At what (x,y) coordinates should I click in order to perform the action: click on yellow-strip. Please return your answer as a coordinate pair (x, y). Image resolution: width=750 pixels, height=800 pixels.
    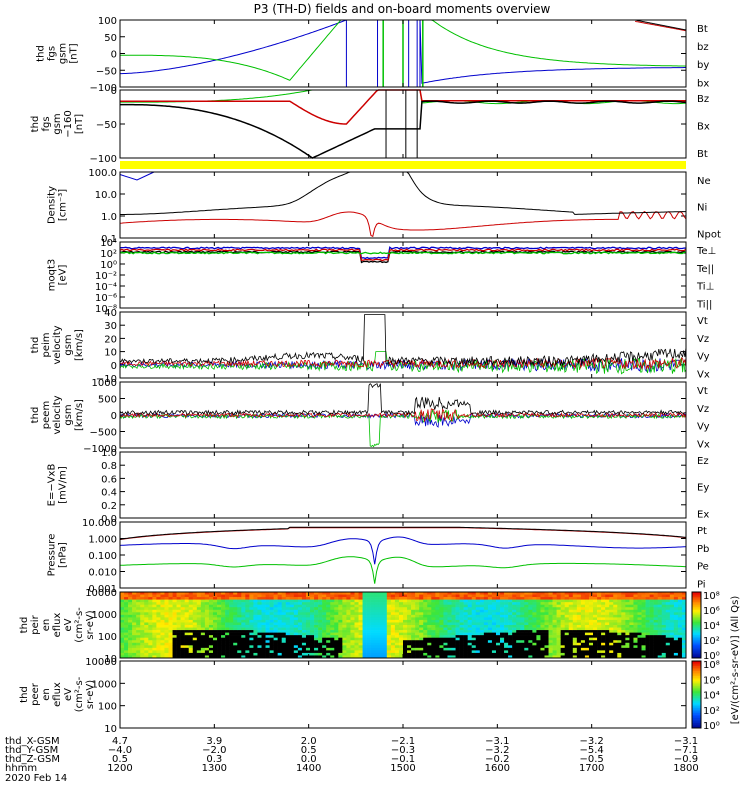
    Looking at the image, I should click on (403, 165).